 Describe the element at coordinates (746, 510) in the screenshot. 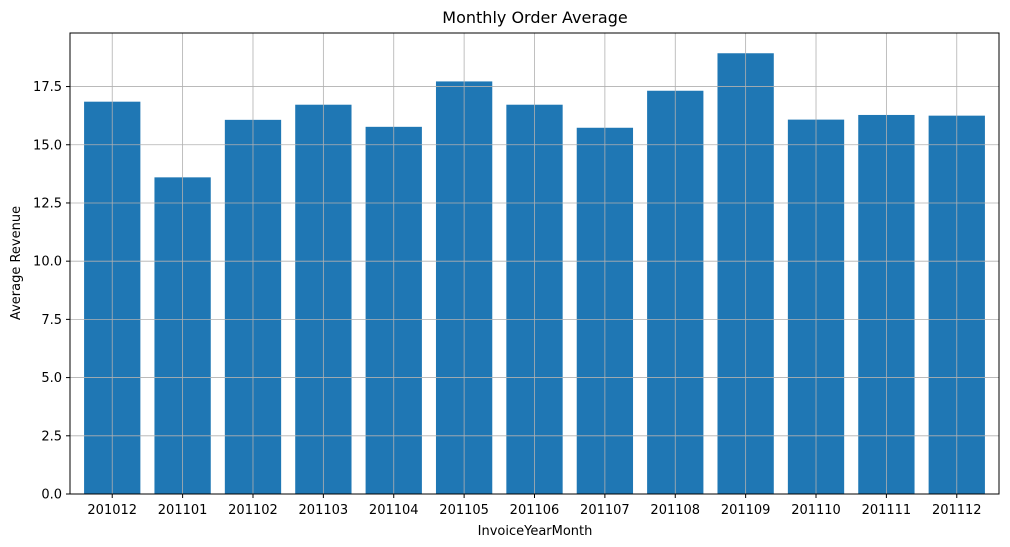

I see `x-tick-label: 201109` at that location.